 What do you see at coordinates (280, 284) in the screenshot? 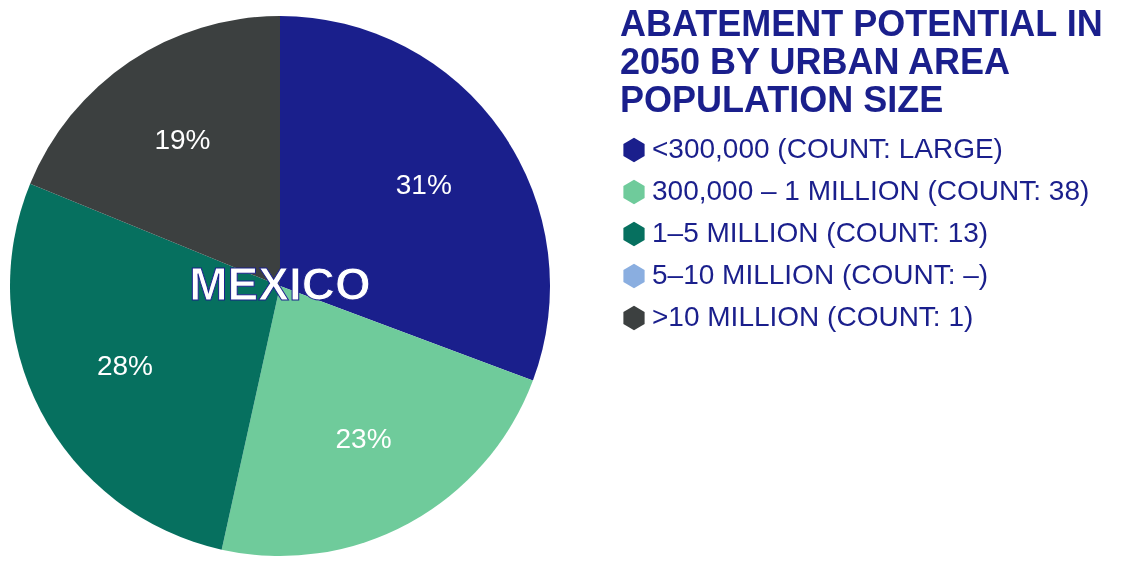
I see `text: MEXICO` at bounding box center [280, 284].